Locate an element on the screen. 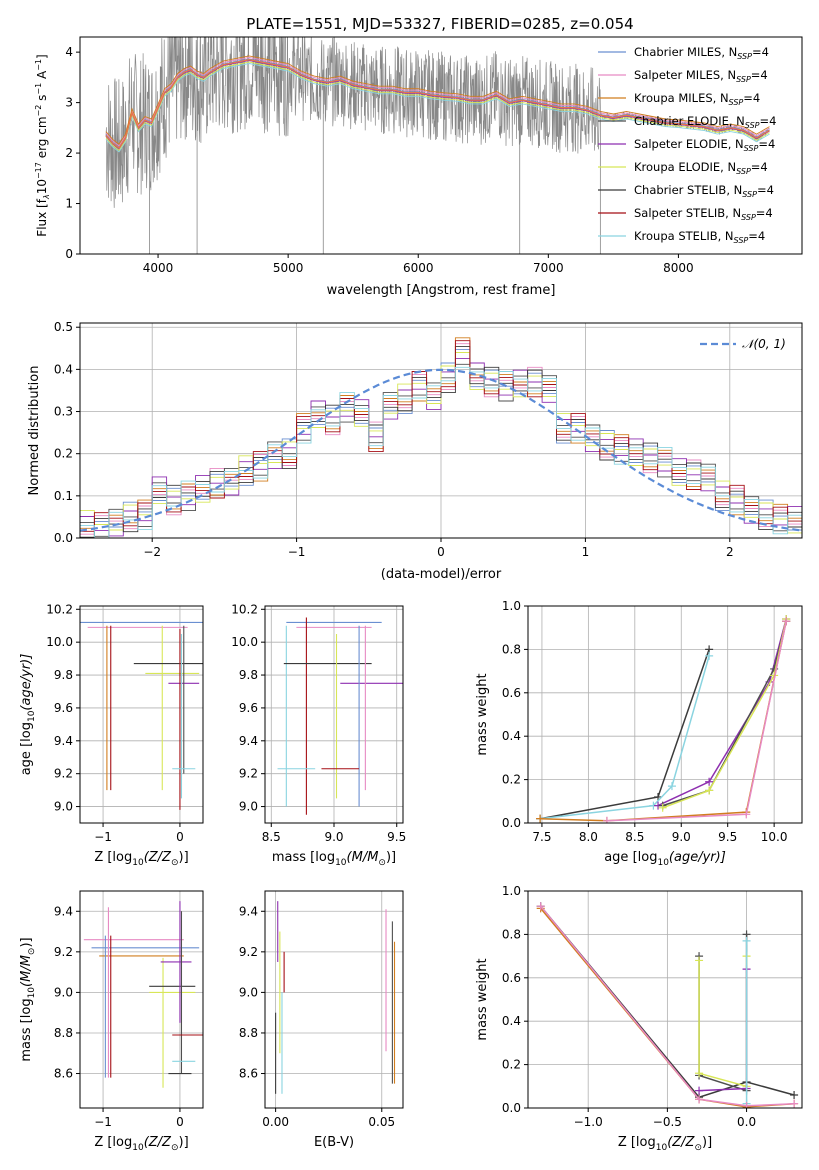  legend-entry: Kroupa MILES, NSSP=4 is located at coordinates (679, 99).